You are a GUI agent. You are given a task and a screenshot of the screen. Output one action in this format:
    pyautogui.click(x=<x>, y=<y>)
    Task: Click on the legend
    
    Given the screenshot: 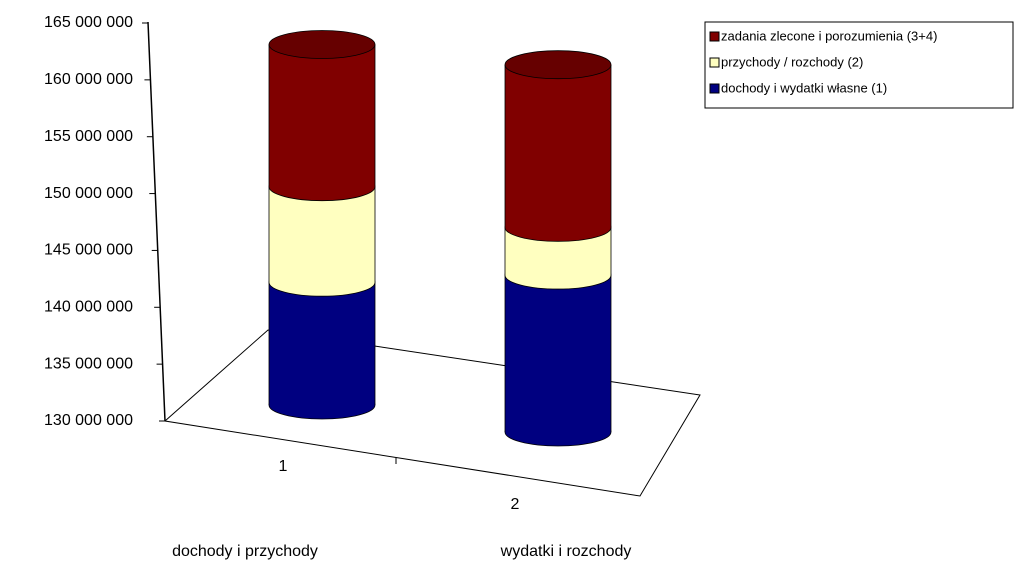 What is the action you would take?
    pyautogui.click(x=859, y=65)
    